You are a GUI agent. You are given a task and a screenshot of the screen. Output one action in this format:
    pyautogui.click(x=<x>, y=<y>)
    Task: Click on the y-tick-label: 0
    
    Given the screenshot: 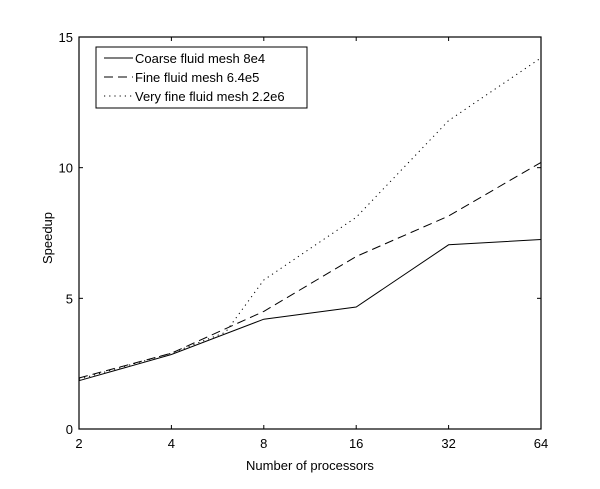 What is the action you would take?
    pyautogui.click(x=69, y=429)
    